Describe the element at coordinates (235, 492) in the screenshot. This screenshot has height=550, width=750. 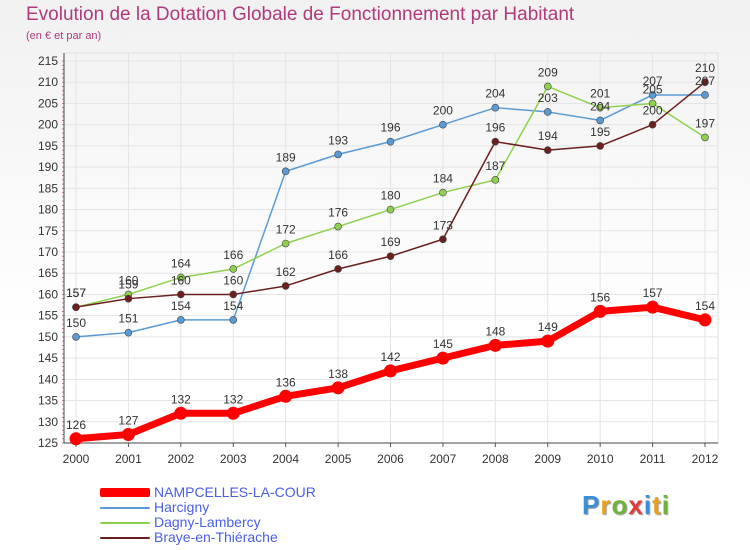
I see `legend-label-nampcelles: NAMPCELLES-LA-COUR` at that location.